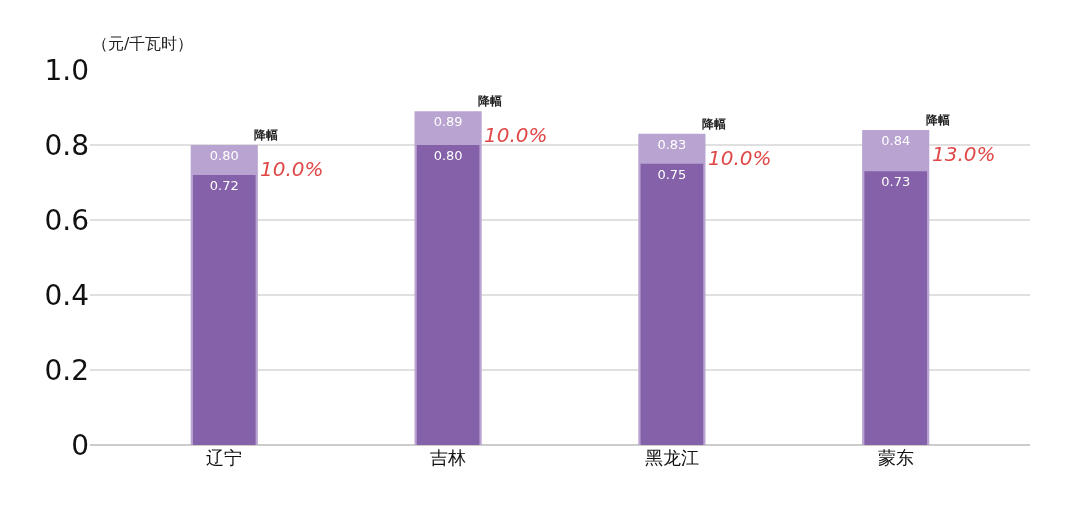 The height and width of the screenshot is (515, 1080). I want to click on x-tick-label: 吉林, so click(448, 457).